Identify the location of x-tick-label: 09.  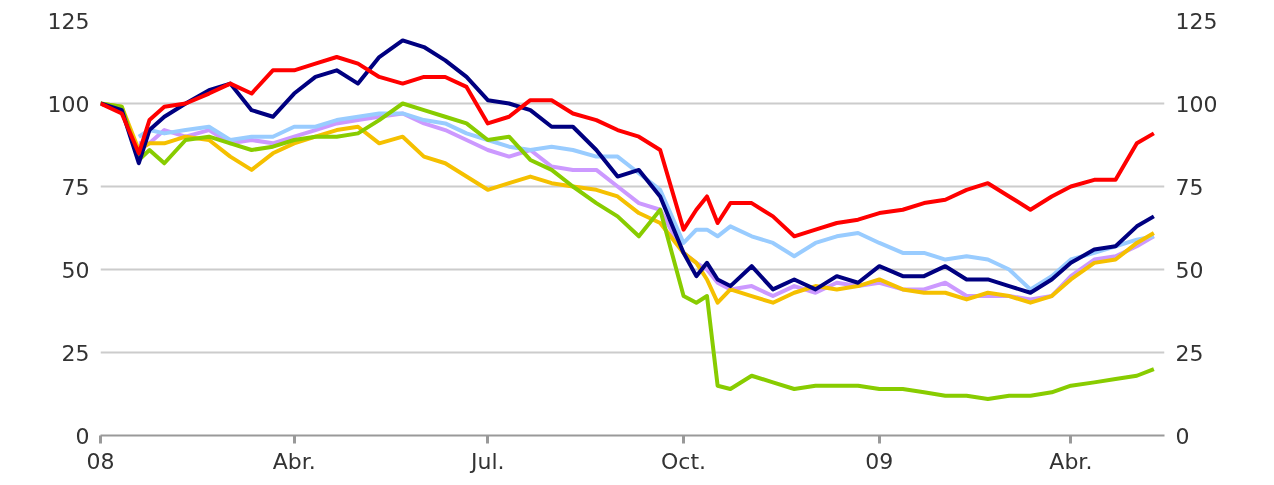
(879, 461).